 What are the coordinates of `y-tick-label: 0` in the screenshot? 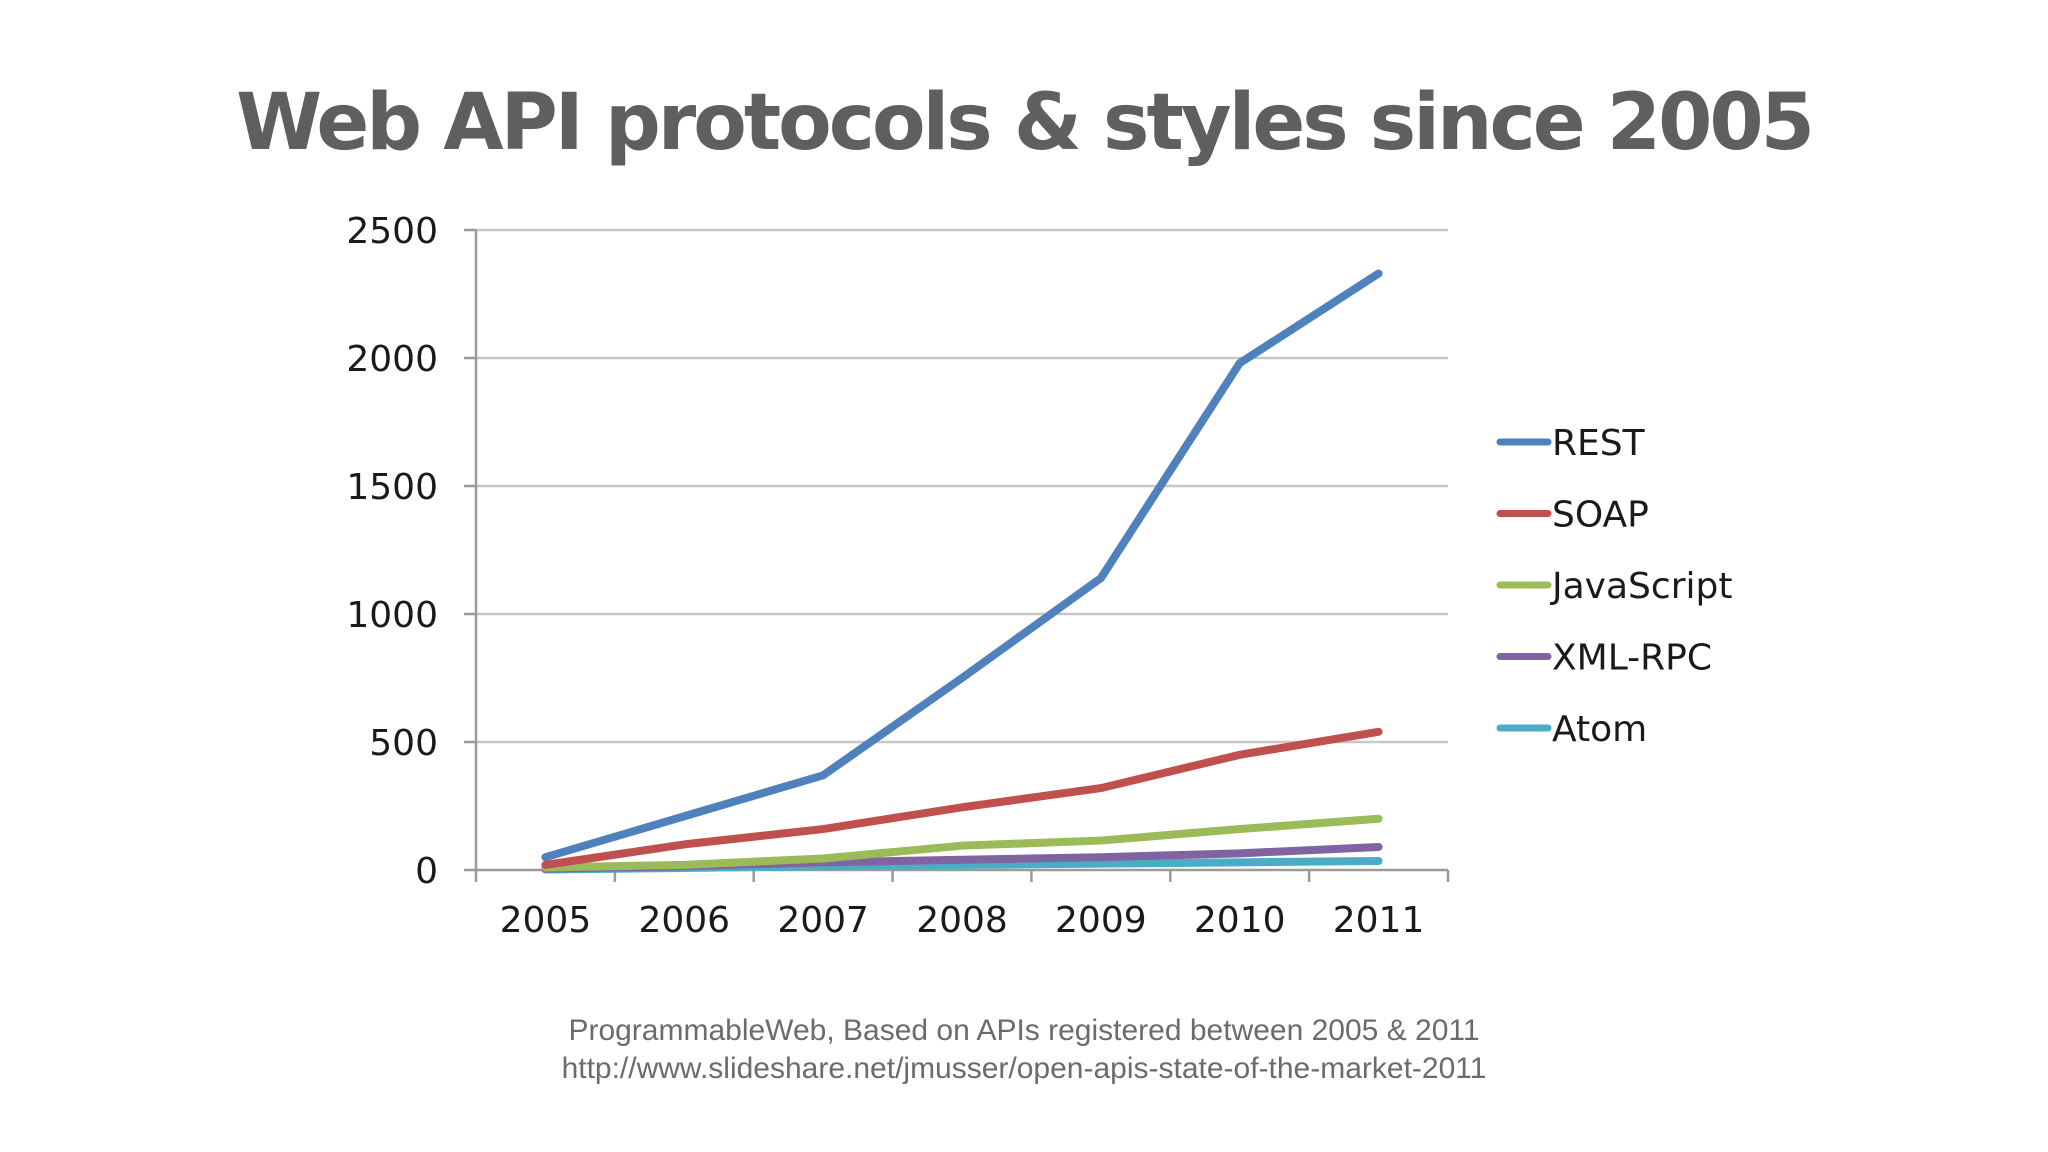 It's located at (426, 871).